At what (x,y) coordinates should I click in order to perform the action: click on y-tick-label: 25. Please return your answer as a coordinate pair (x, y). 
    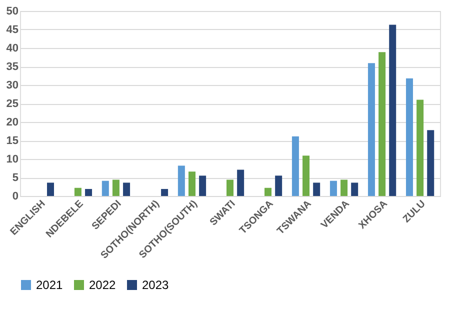
    Looking at the image, I should click on (12, 104).